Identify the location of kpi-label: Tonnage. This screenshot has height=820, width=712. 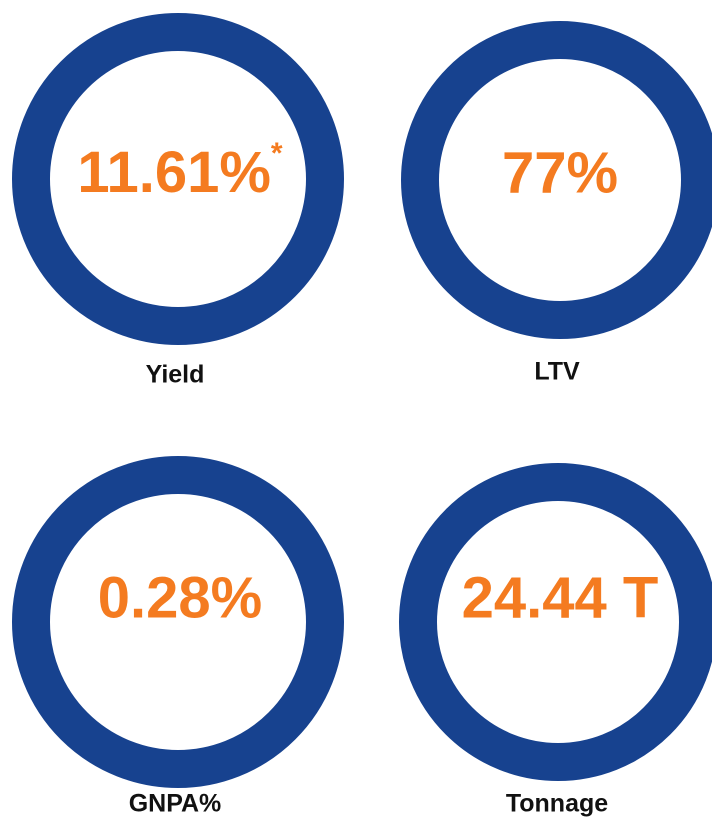
(557, 804).